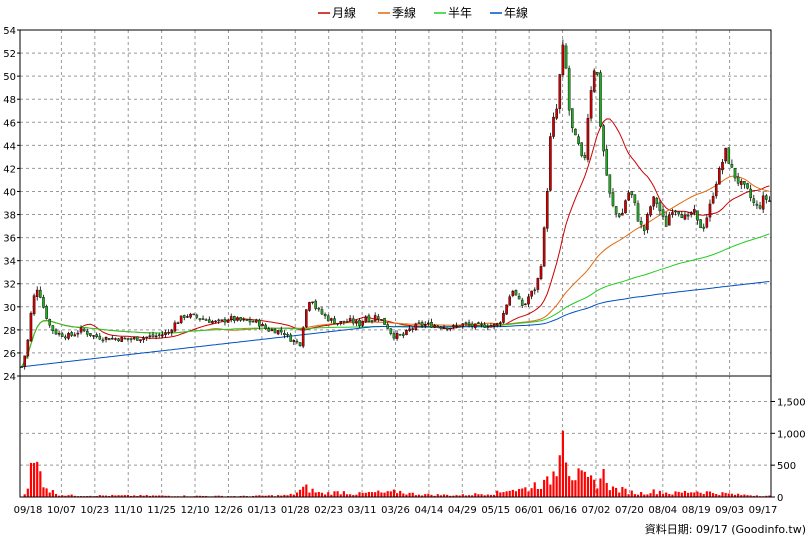  I want to click on date-tick-label: 09/03, so click(729, 510).